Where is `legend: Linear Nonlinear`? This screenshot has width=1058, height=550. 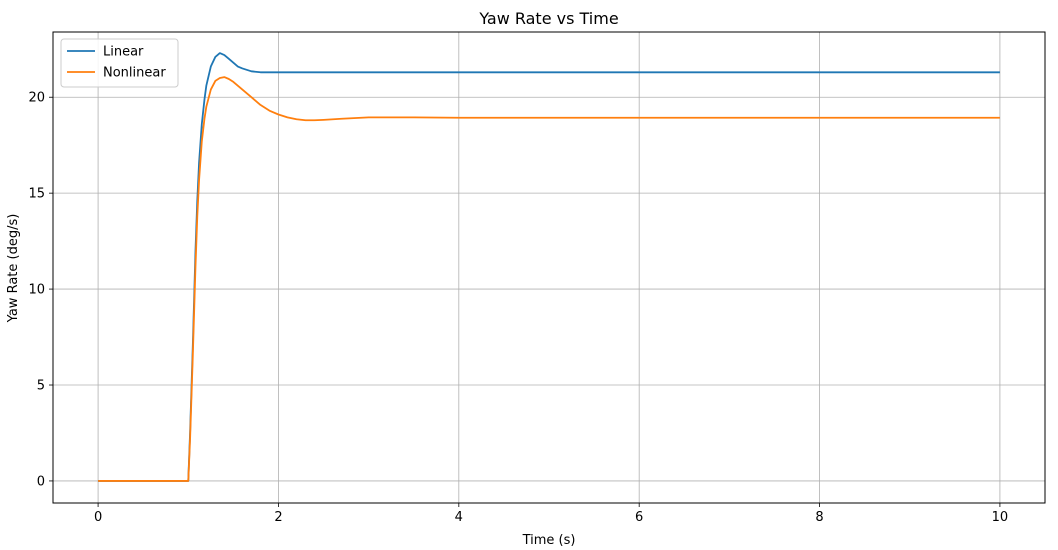 legend: Linear Nonlinear is located at coordinates (119, 63).